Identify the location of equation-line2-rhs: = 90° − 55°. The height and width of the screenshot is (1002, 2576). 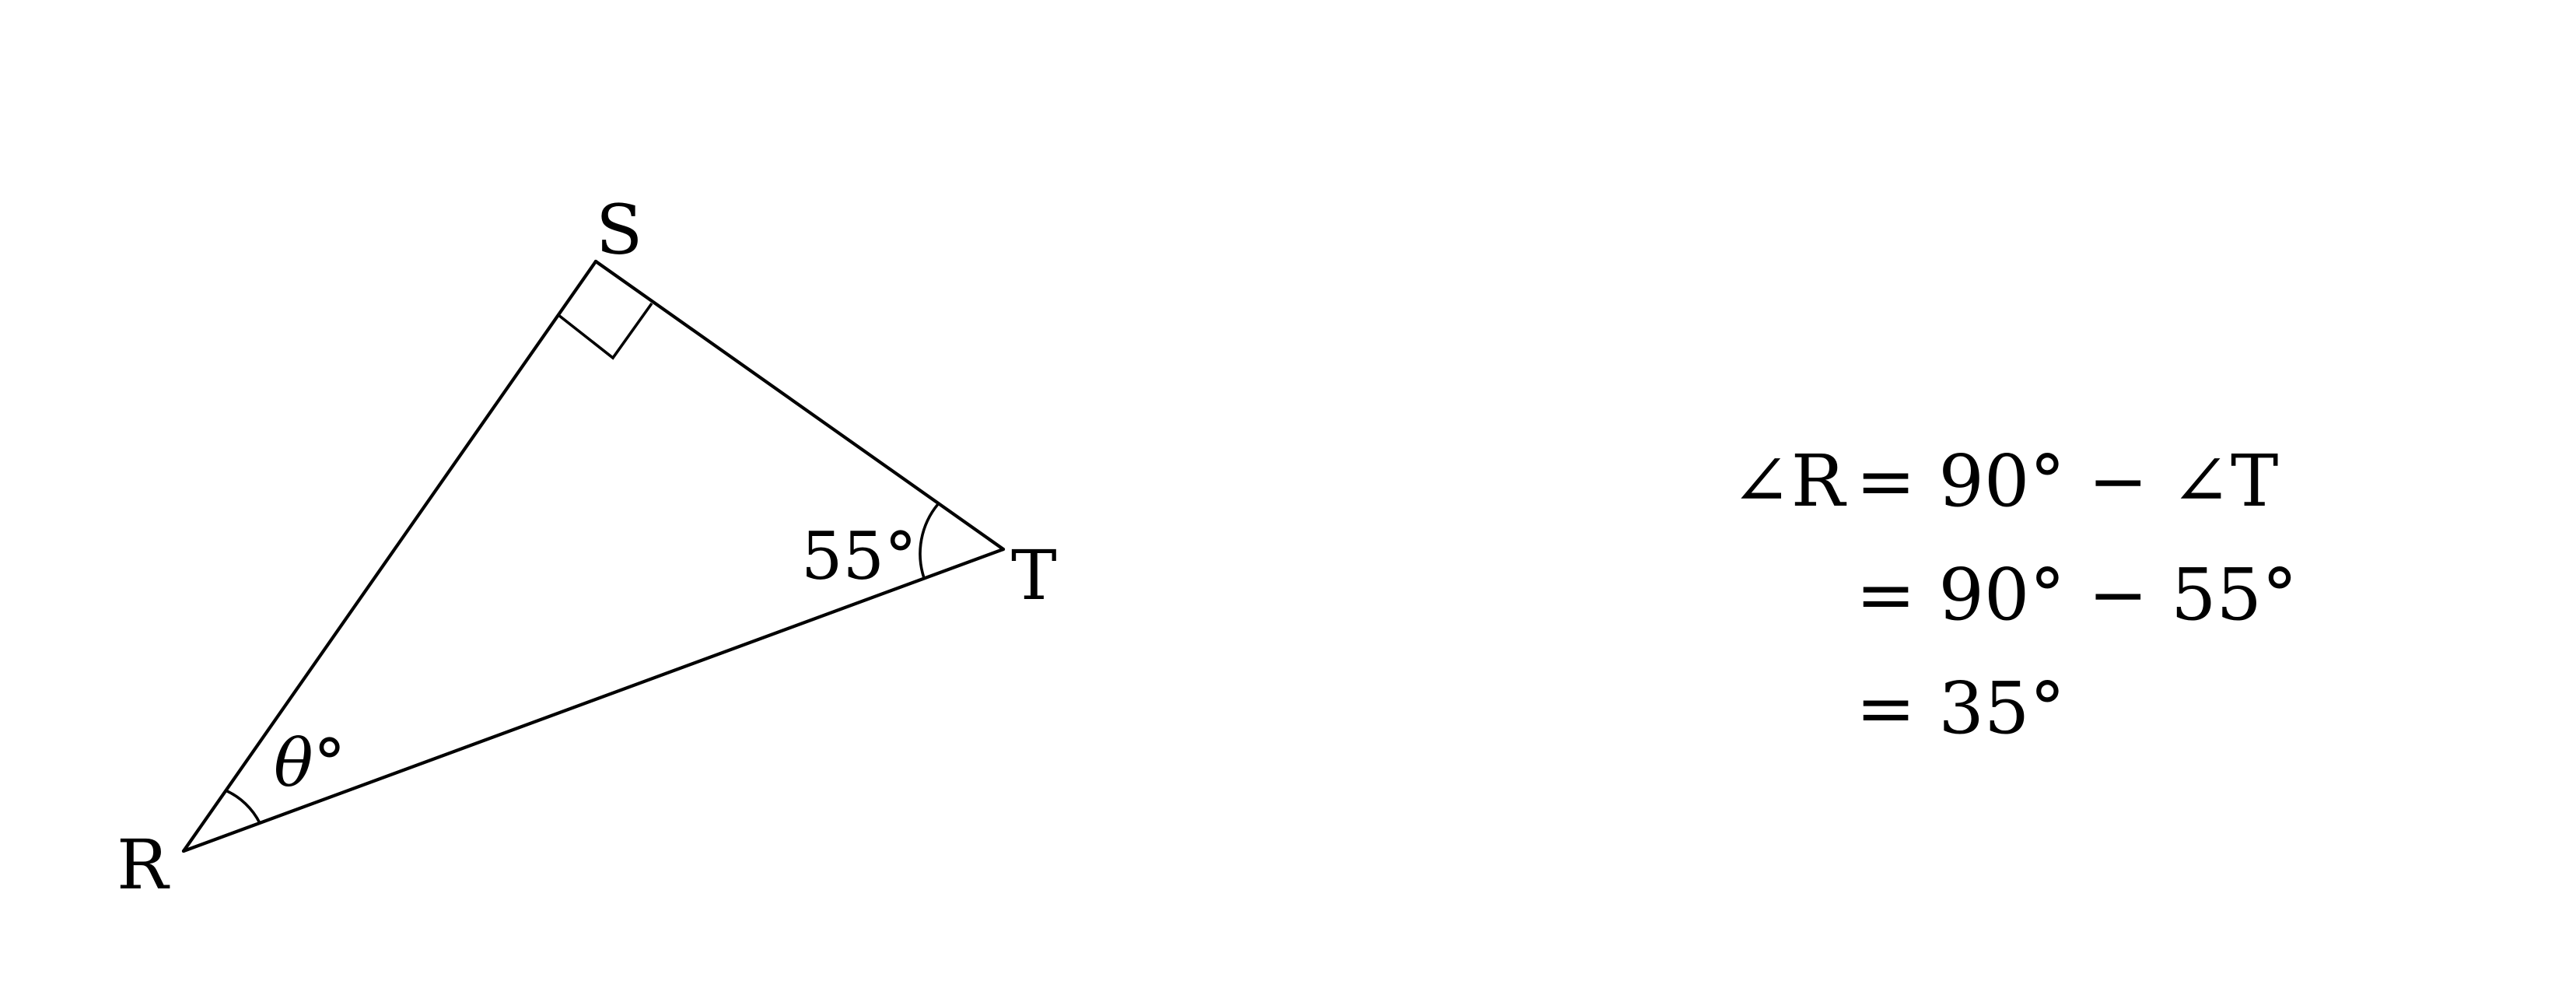
(2077, 594).